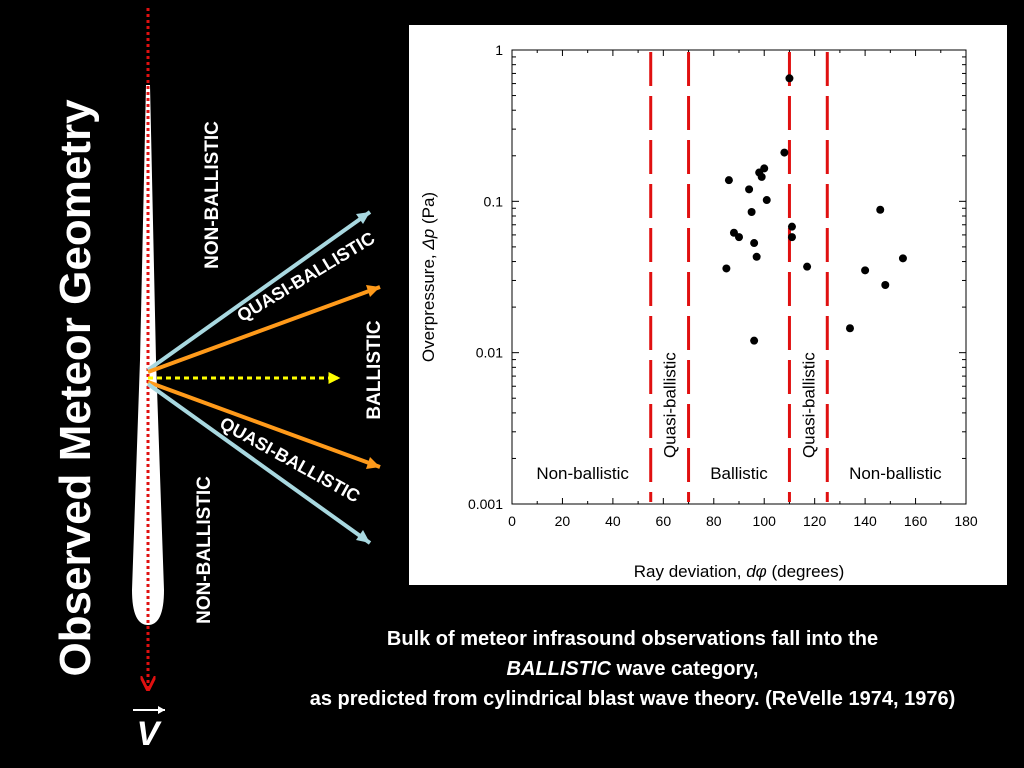 The height and width of the screenshot is (768, 1024). I want to click on caption-emphasis: BALLISTIC, so click(558, 669).